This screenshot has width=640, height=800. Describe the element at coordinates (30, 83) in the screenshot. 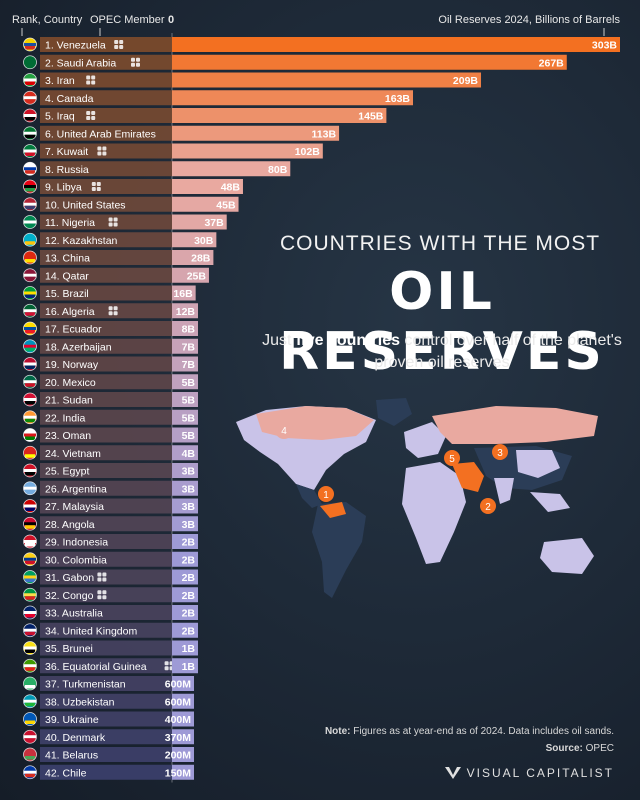

I see `flag-3-stripe-low` at that location.